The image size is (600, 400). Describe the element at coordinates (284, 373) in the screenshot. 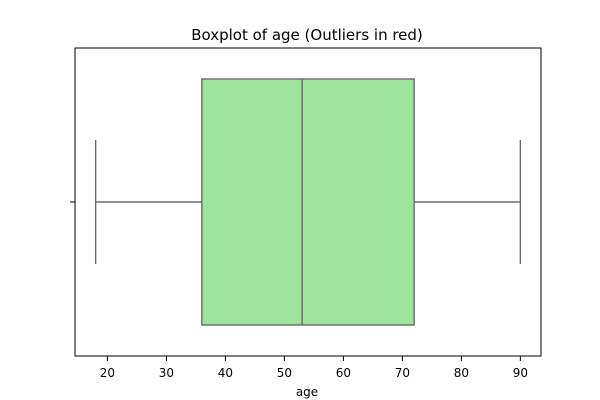

I see `x-tick-label: 50` at that location.